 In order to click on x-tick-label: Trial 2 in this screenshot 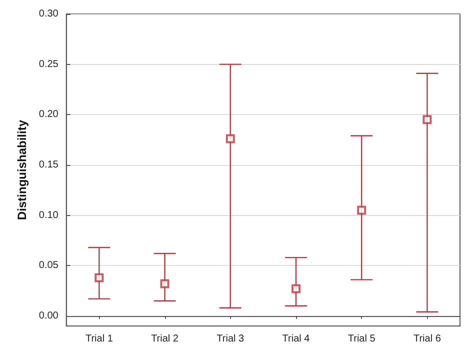, I will do `click(165, 339)`.